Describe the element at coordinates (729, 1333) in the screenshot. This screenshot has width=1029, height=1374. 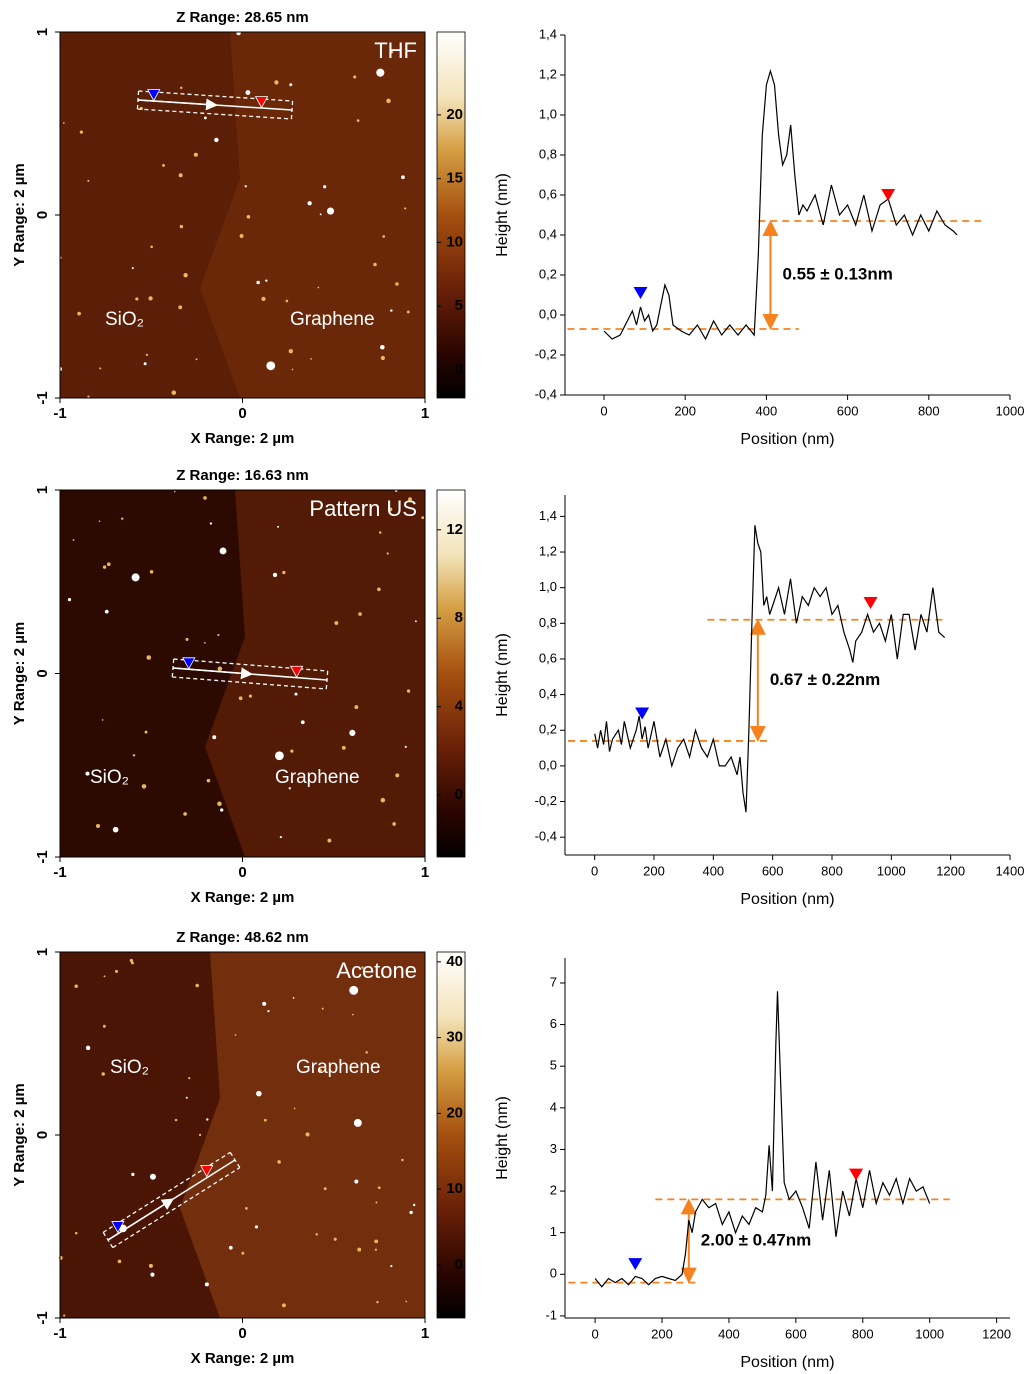
I see `x-tick-label: 400` at that location.